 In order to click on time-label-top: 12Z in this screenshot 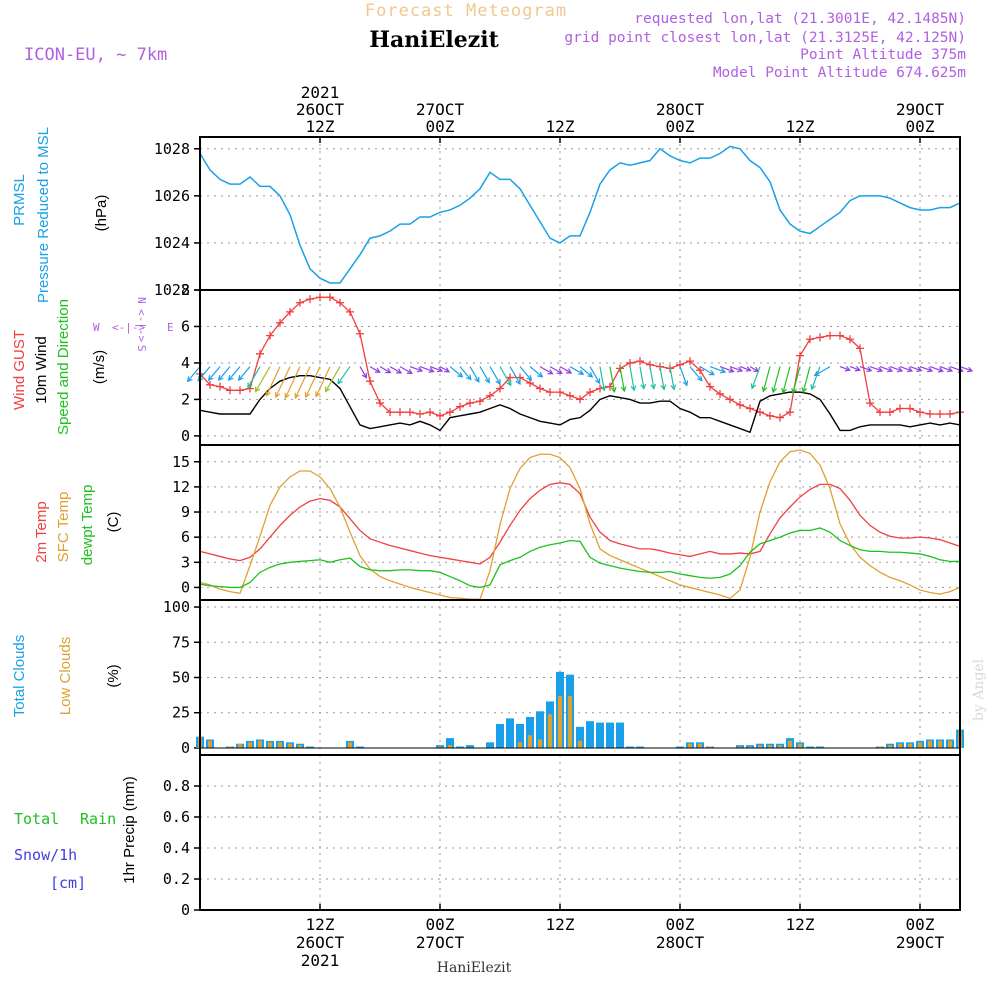, I will do `click(320, 126)`.